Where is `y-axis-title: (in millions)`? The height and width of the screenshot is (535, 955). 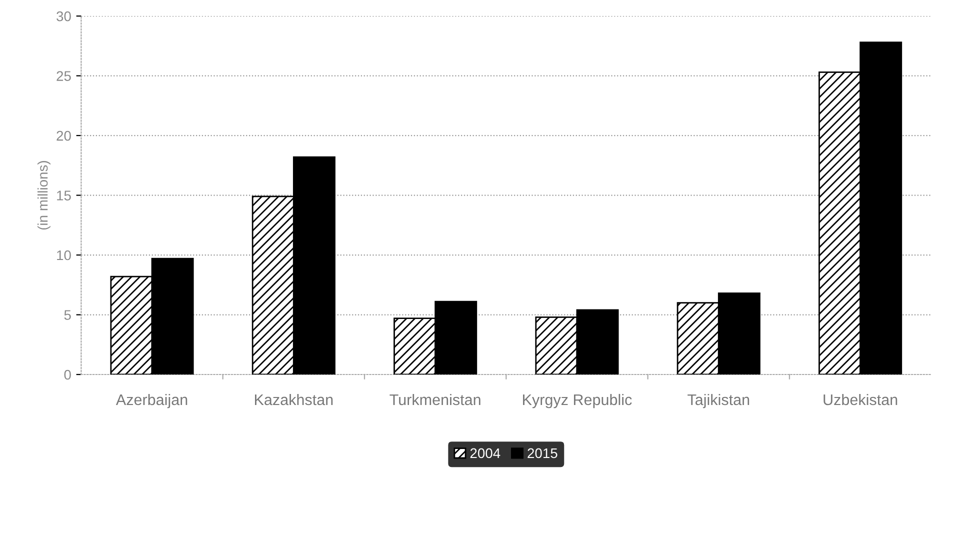 y-axis-title: (in millions) is located at coordinates (44, 195).